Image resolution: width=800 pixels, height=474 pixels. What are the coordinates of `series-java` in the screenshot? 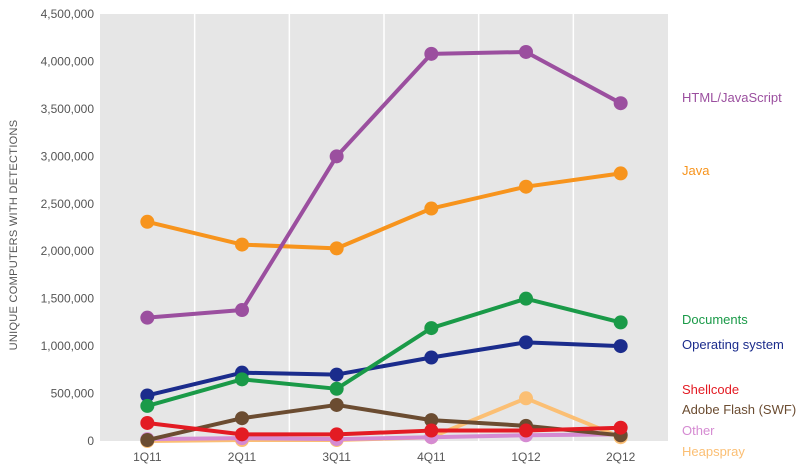 It's located at (384, 211).